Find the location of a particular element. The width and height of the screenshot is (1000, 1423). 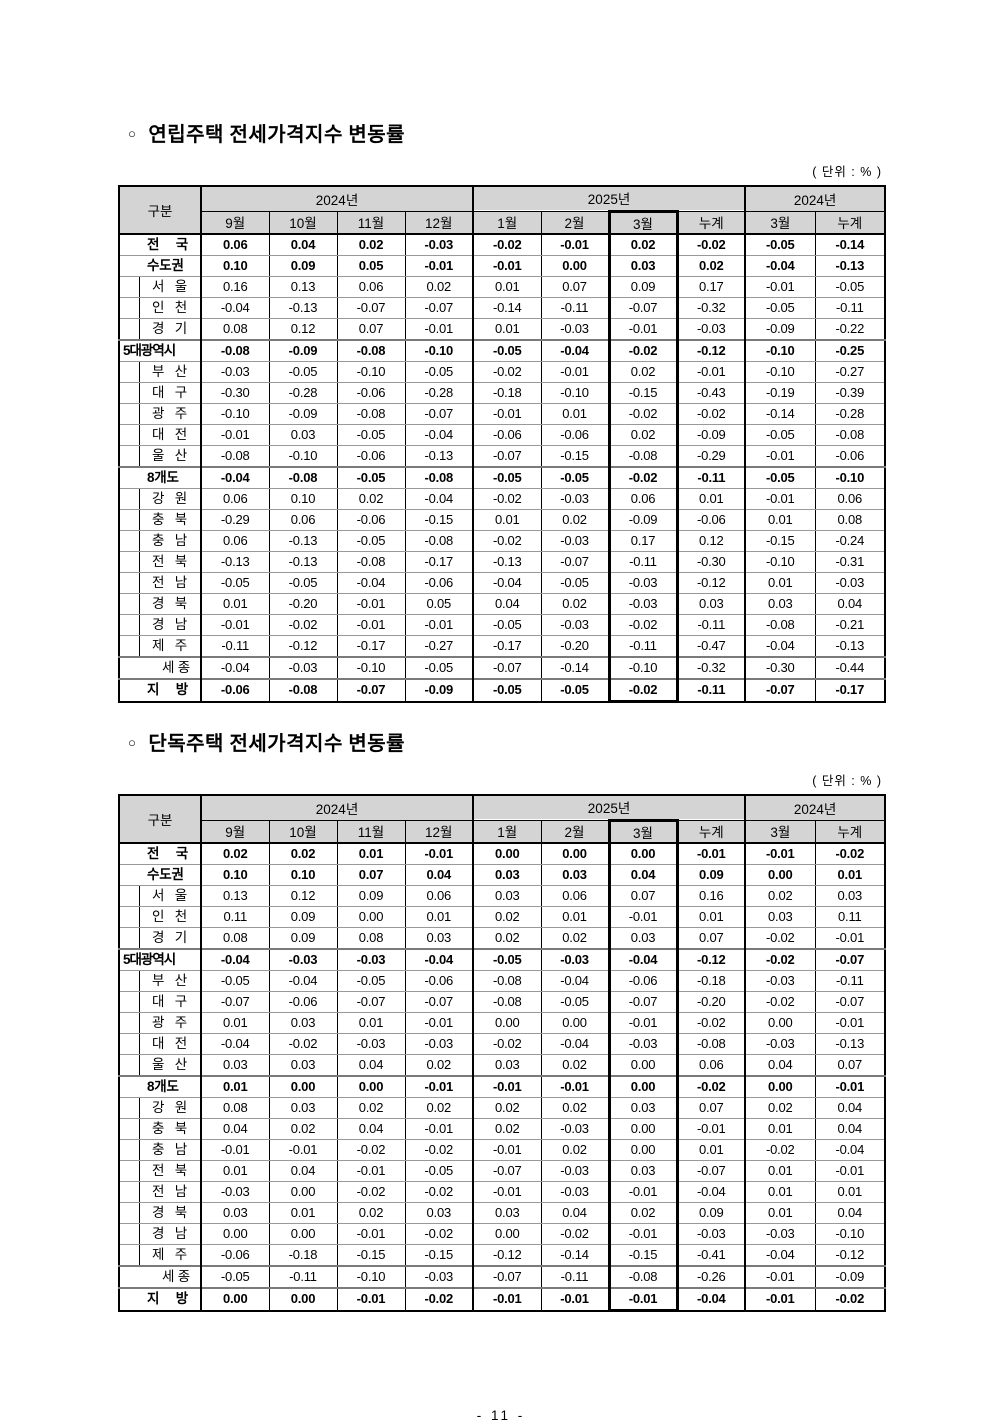

value-cell: -0.06 is located at coordinates (850, 456).